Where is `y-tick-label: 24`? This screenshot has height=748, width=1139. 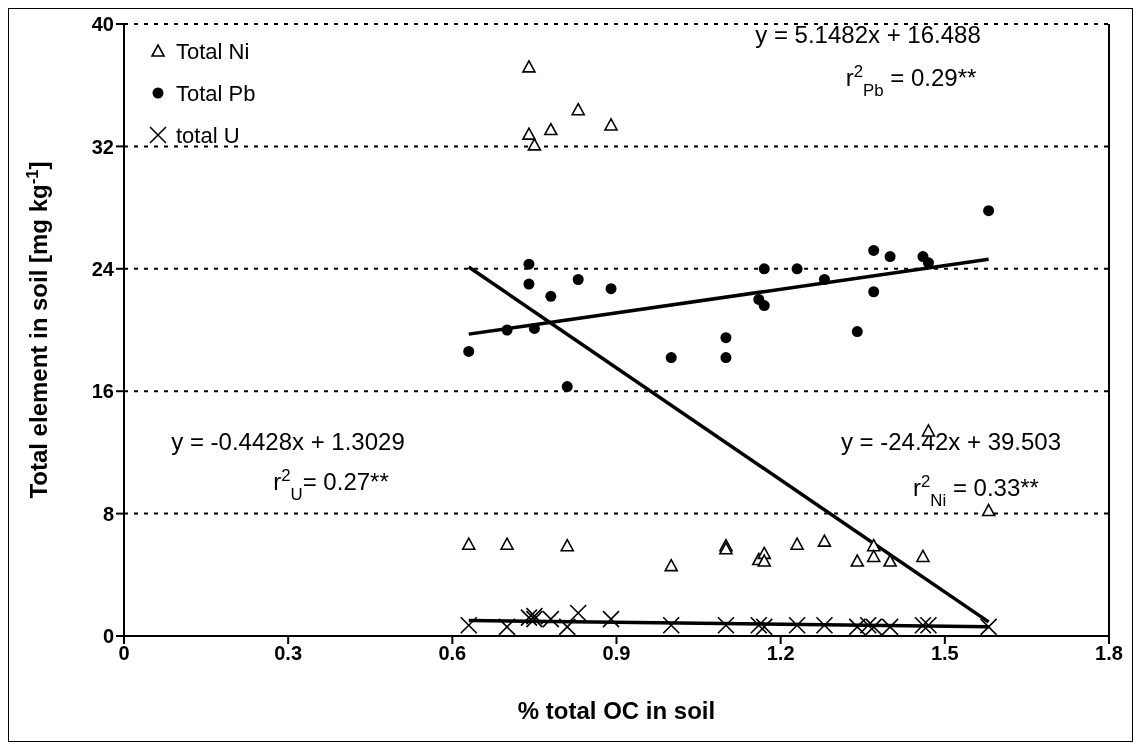
y-tick-label: 24 is located at coordinates (103, 268).